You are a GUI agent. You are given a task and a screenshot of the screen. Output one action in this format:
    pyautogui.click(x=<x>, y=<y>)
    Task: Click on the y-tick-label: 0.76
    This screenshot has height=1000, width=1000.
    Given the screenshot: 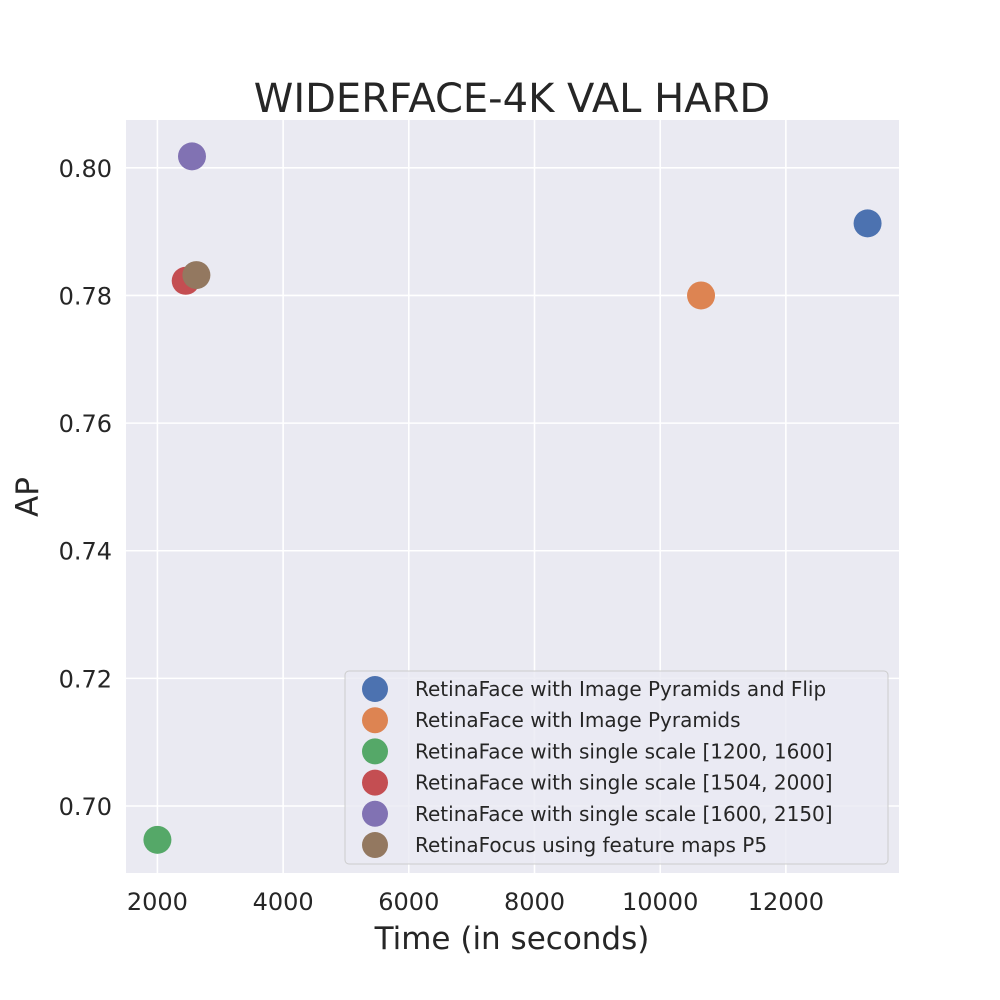 What is the action you would take?
    pyautogui.click(x=85, y=424)
    